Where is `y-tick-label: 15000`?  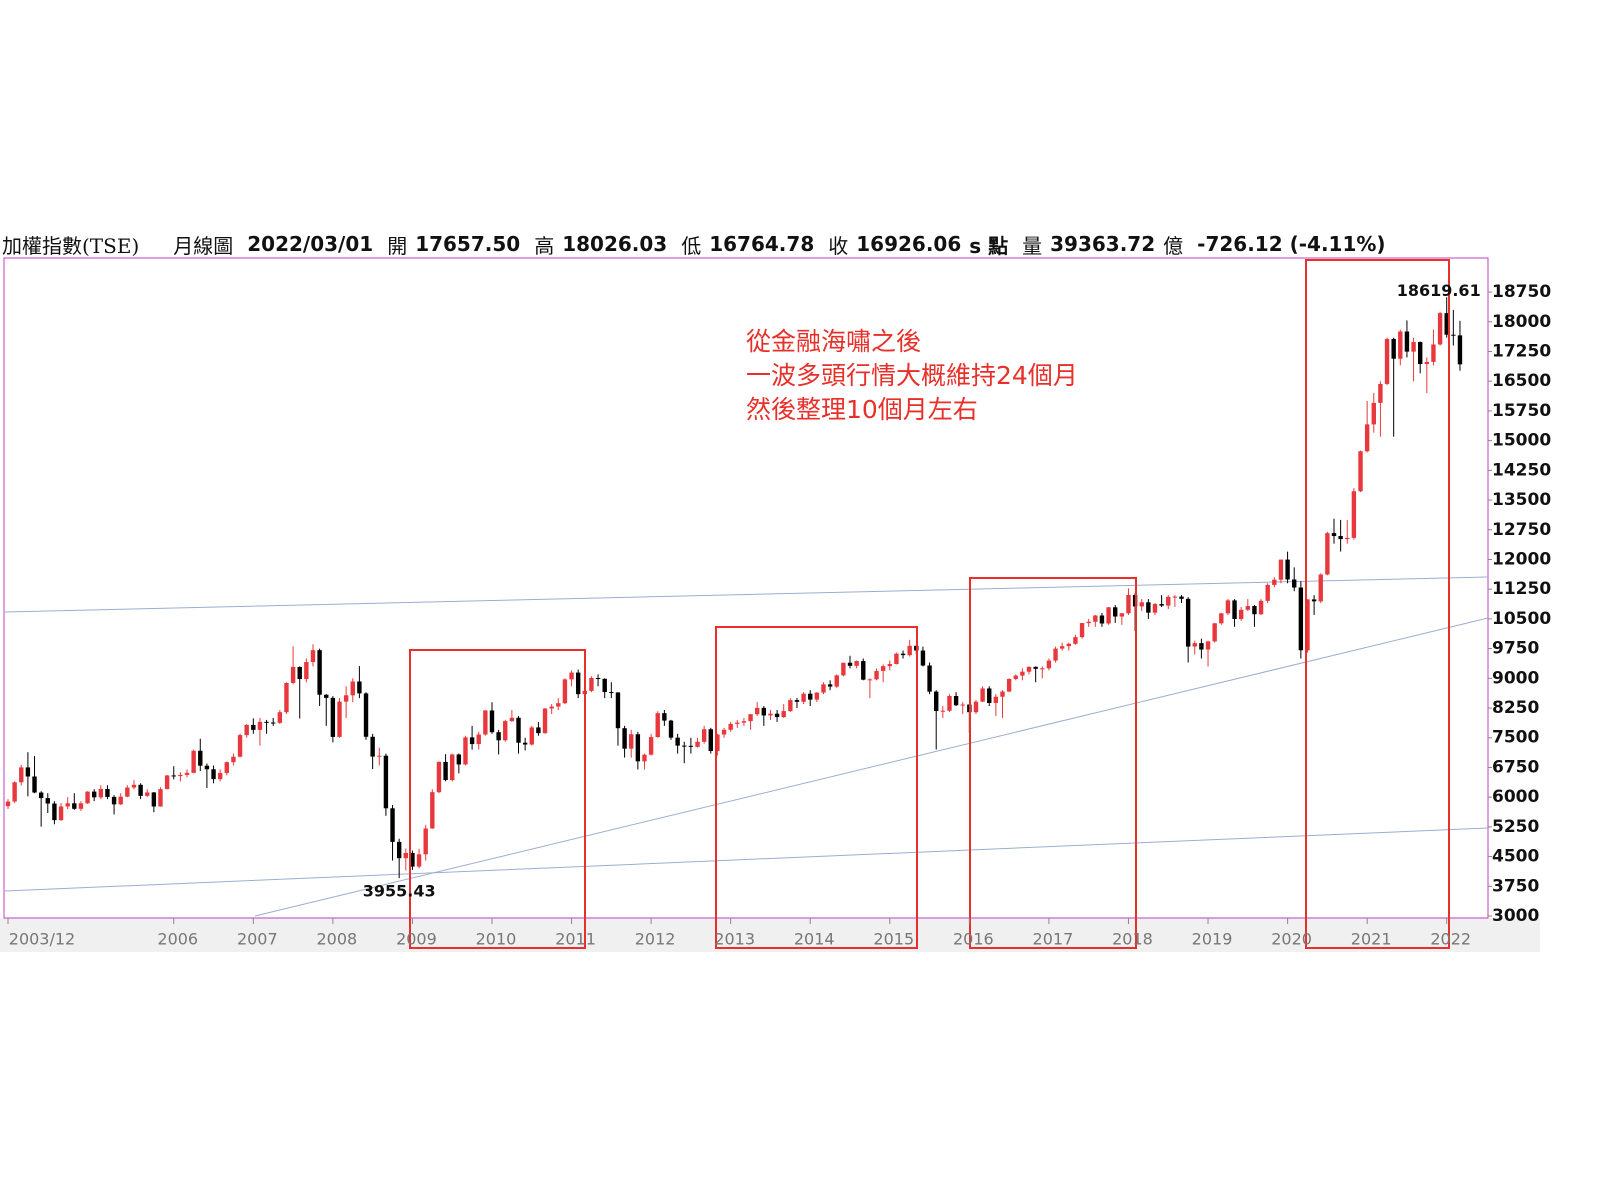
y-tick-label: 15000 is located at coordinates (1521, 441).